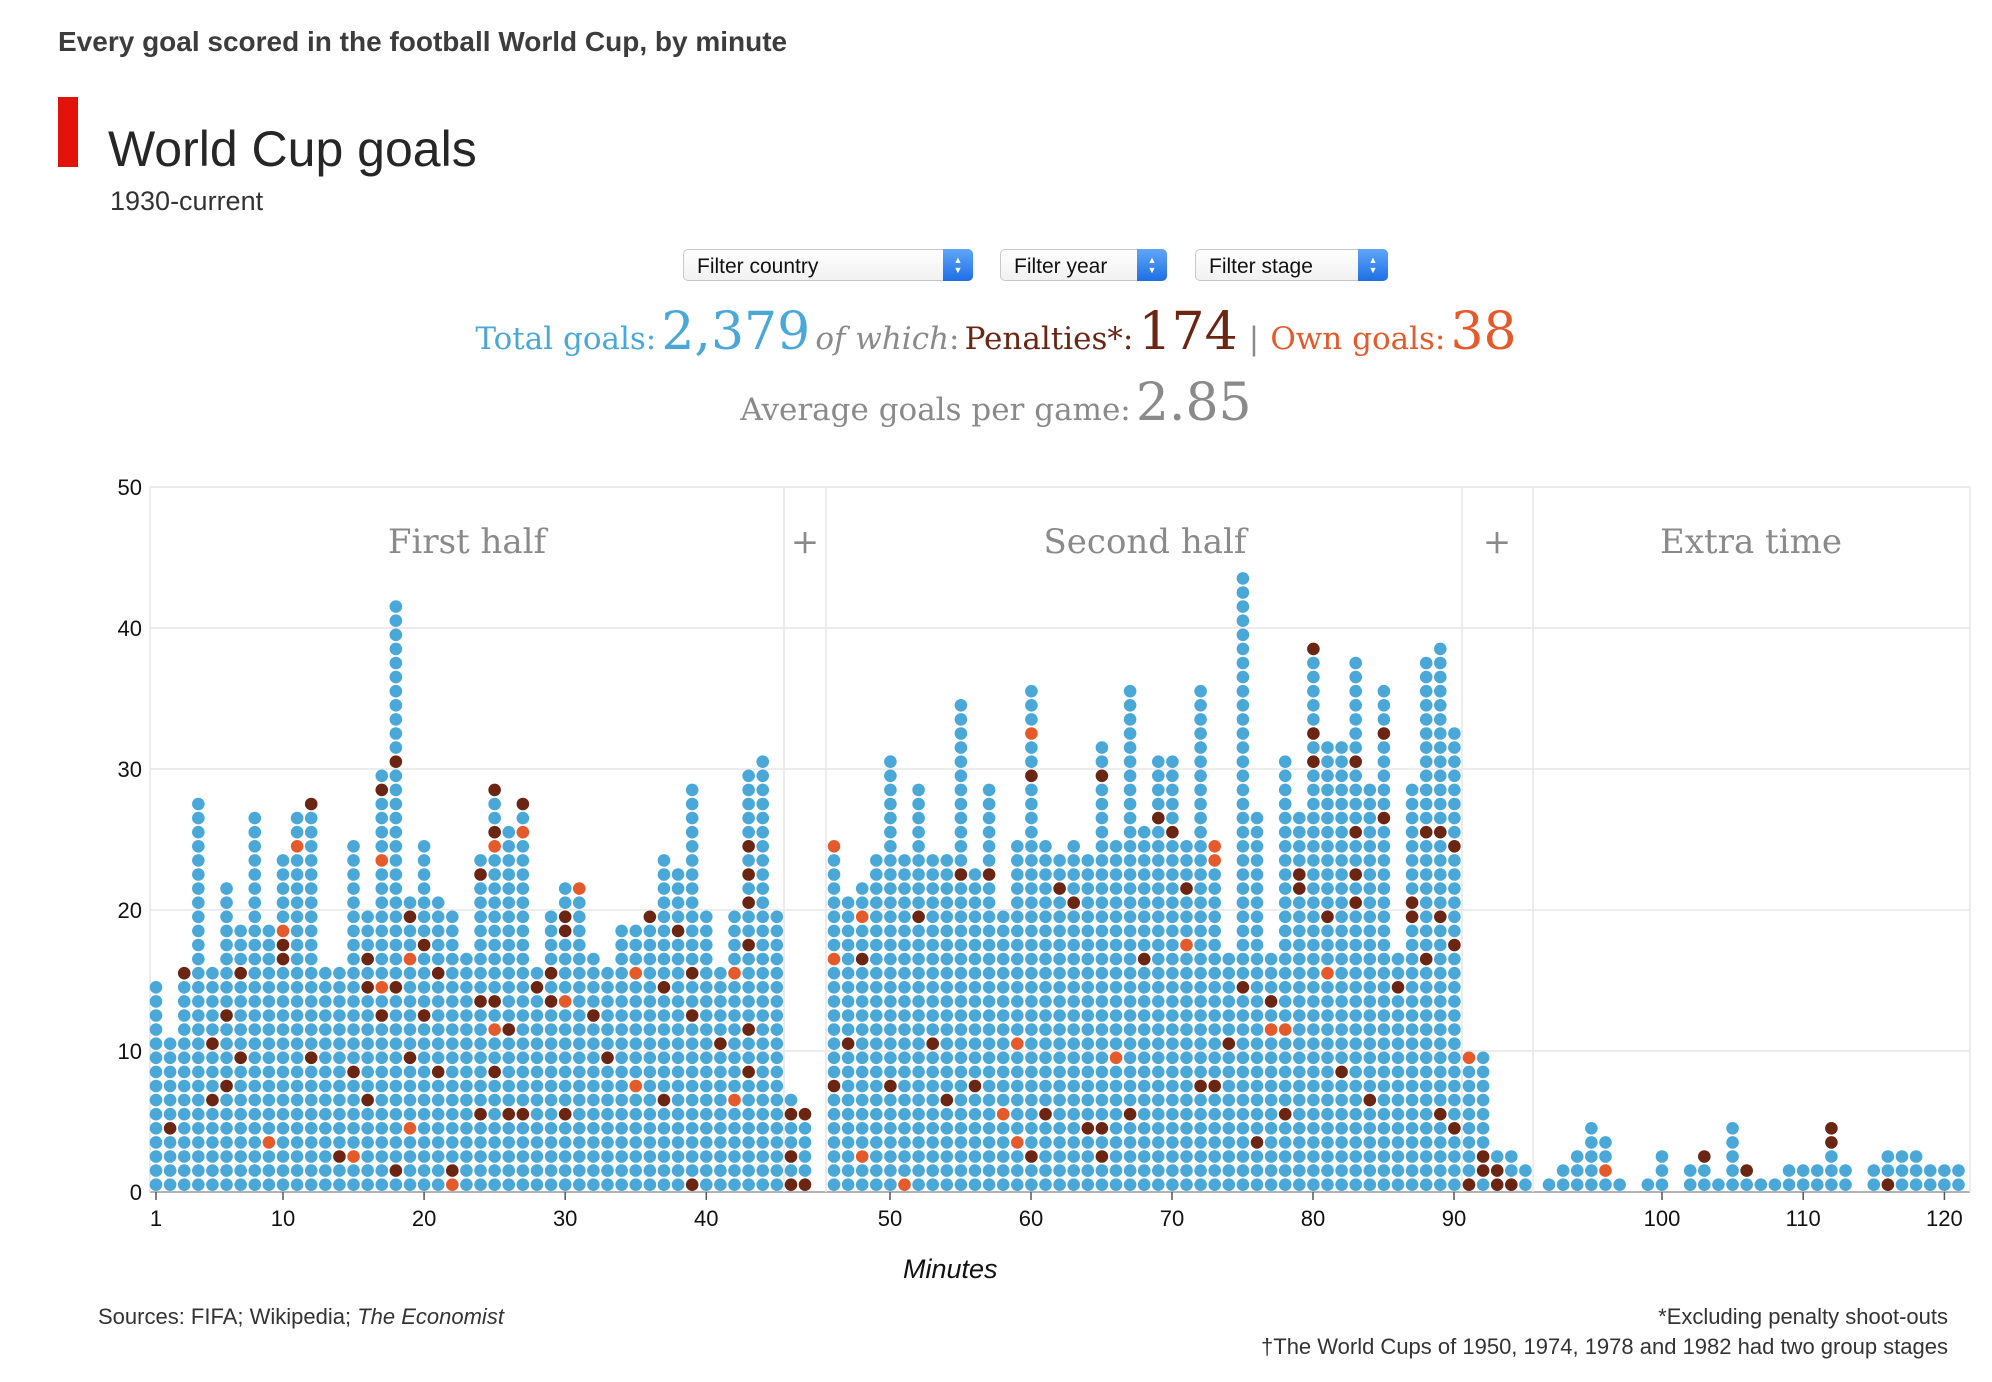 The width and height of the screenshot is (1992, 1382). What do you see at coordinates (828, 265) in the screenshot?
I see `filter-country-select: Filter country ▲ ▼` at bounding box center [828, 265].